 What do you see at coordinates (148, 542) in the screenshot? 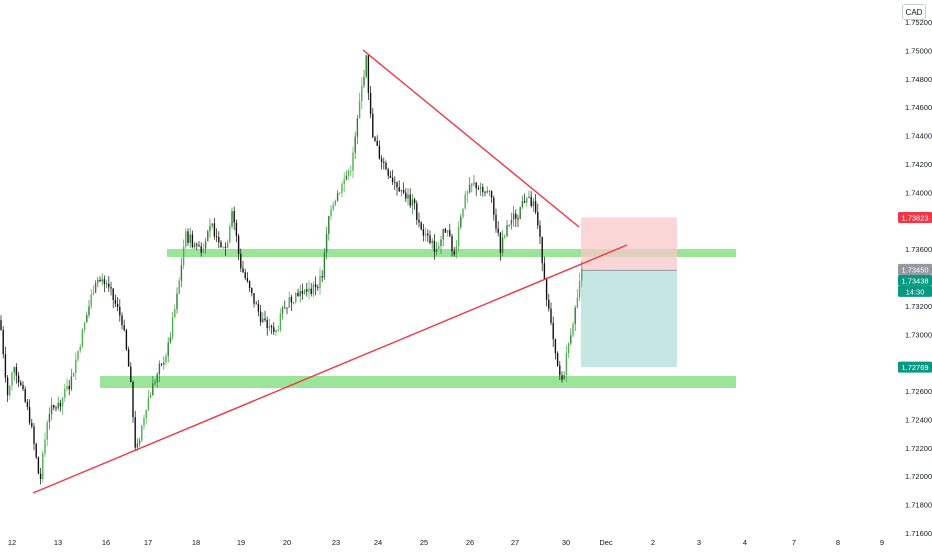
I see `x-tick-label: 17` at bounding box center [148, 542].